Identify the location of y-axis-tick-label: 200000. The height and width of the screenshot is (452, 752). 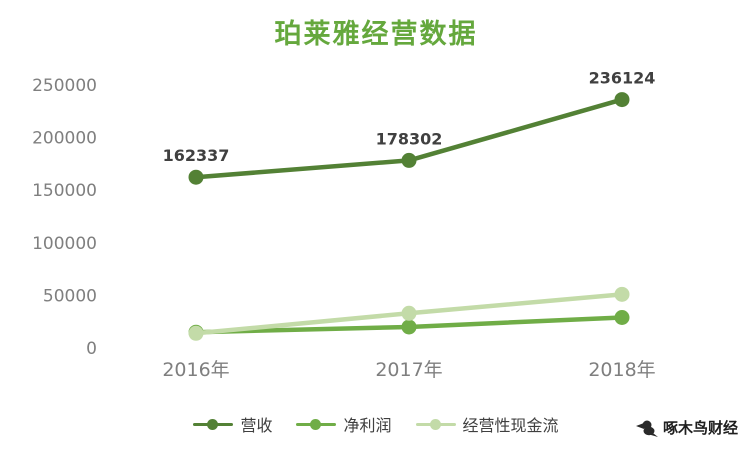
(64, 139).